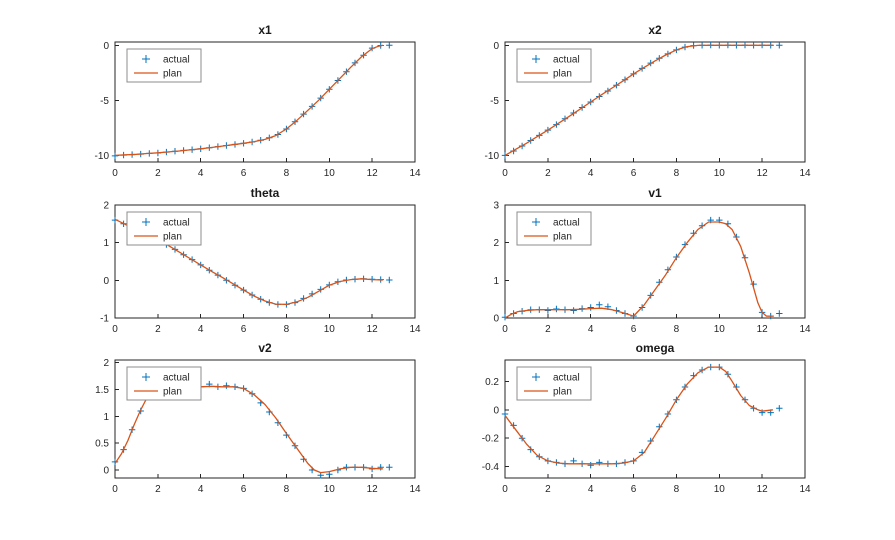 The width and height of the screenshot is (895, 540). I want to click on subplot-v1: v1 0 2 4 6 8 10 12 14 0 1 2 3 actual plan, so click(635, 261).